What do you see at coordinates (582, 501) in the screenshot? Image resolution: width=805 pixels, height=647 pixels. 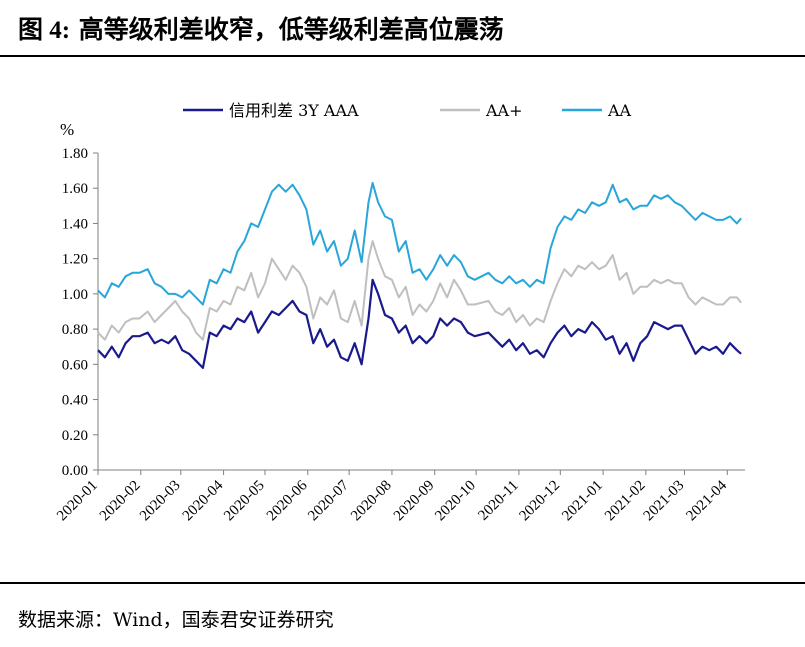 I see `x-tick-label: 2021-01` at bounding box center [582, 501].